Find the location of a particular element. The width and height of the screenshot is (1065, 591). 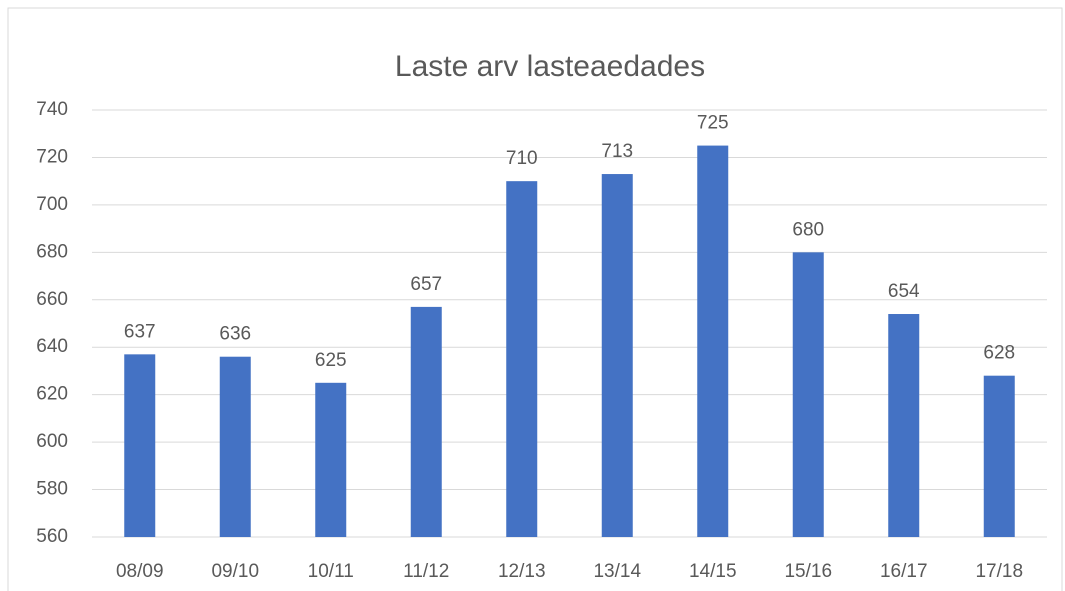

data-label: 725 is located at coordinates (713, 123).